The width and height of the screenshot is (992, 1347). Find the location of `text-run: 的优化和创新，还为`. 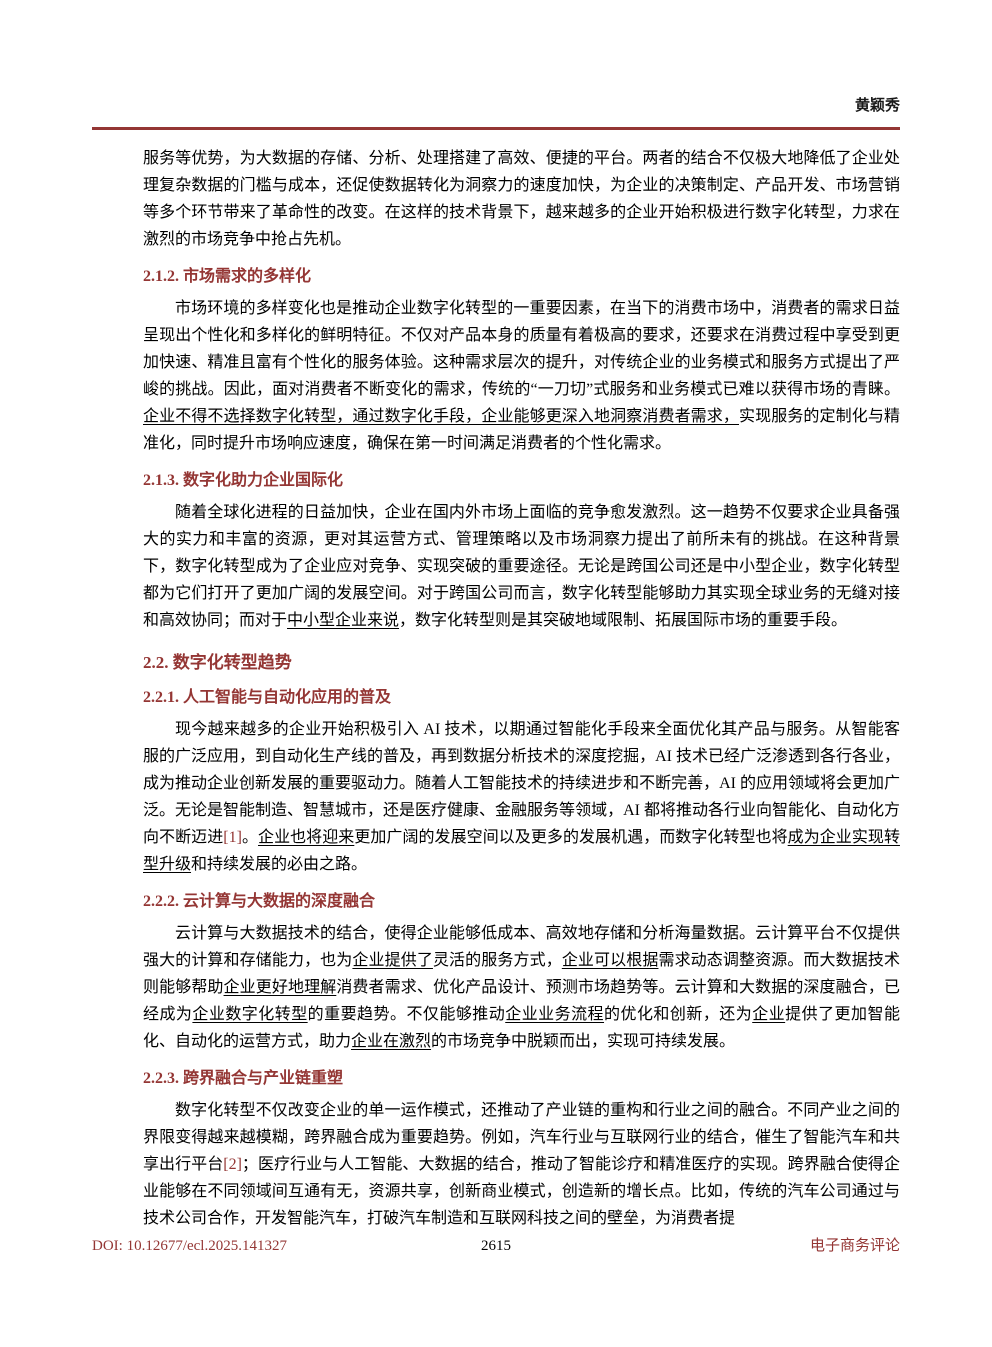

text-run: 的优化和创新，还为 is located at coordinates (678, 1014).